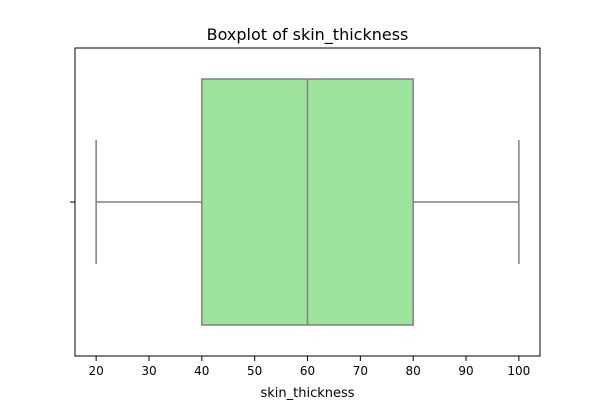  Describe the element at coordinates (307, 393) in the screenshot. I see `x-axis-label: skin_thickness` at that location.